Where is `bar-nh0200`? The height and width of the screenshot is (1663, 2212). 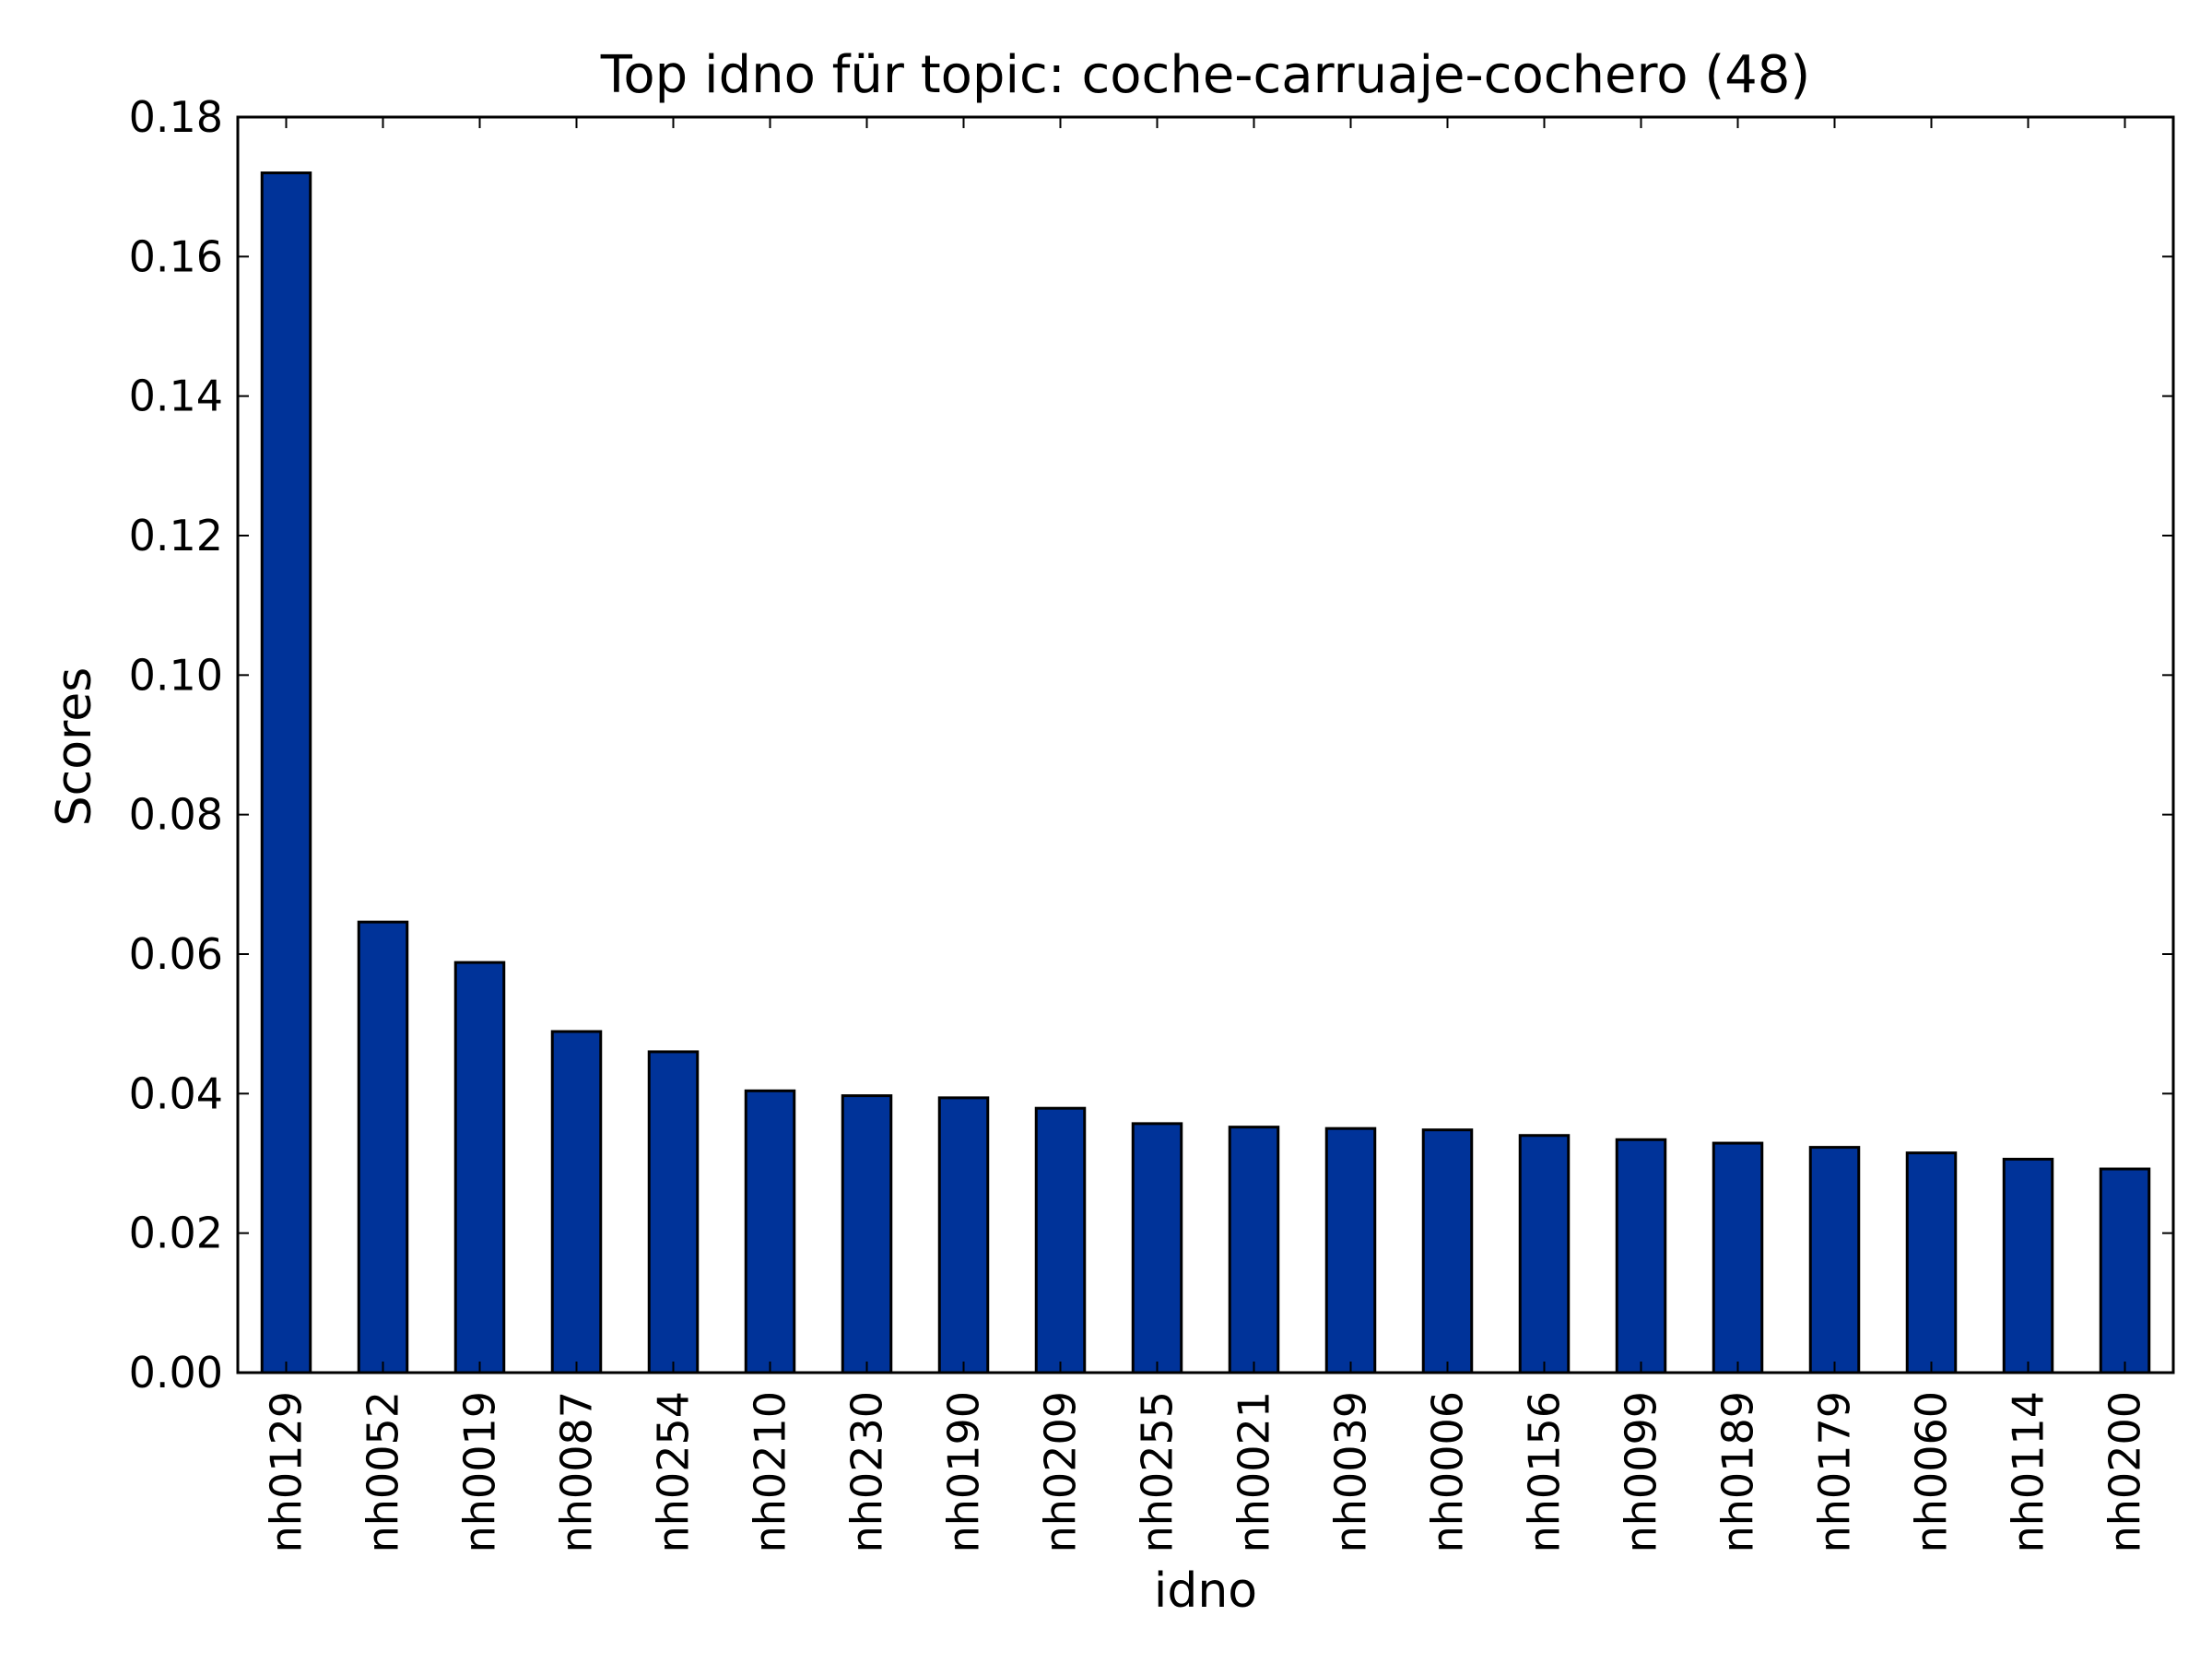
bar-nh0200 is located at coordinates (2125, 1270).